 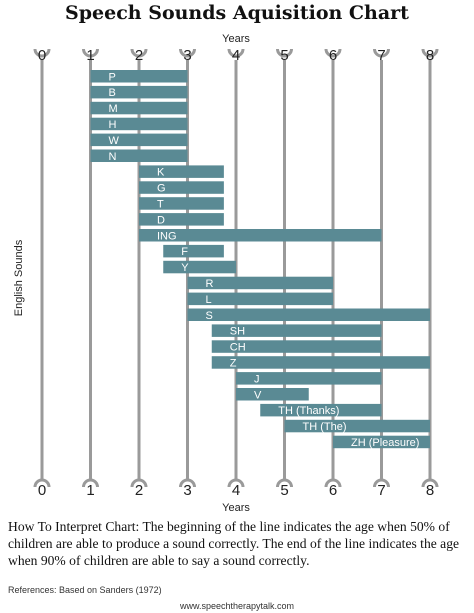 What do you see at coordinates (237, 332) in the screenshot?
I see `bar-label: SH` at bounding box center [237, 332].